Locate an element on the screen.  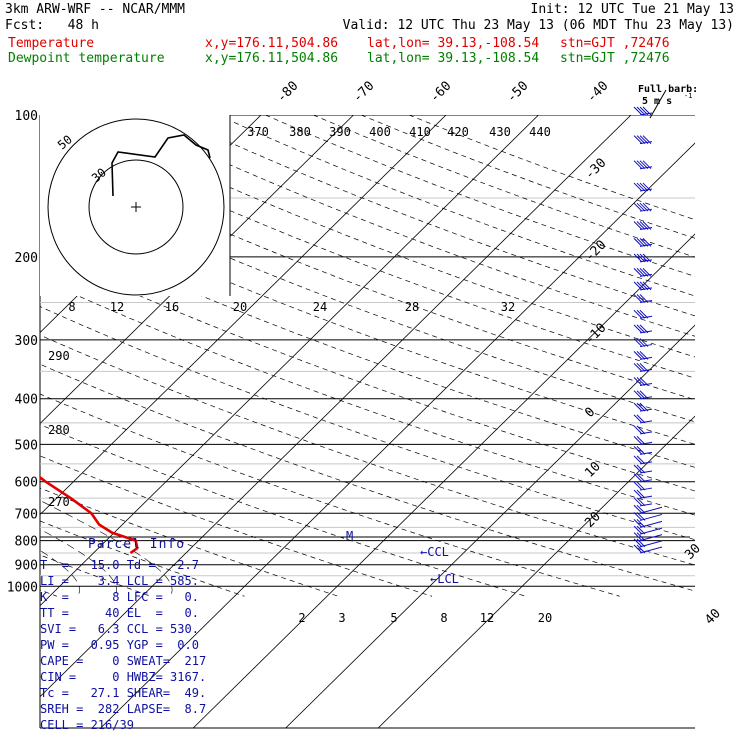
full-barb-sample is located at coordinates (658, 104).